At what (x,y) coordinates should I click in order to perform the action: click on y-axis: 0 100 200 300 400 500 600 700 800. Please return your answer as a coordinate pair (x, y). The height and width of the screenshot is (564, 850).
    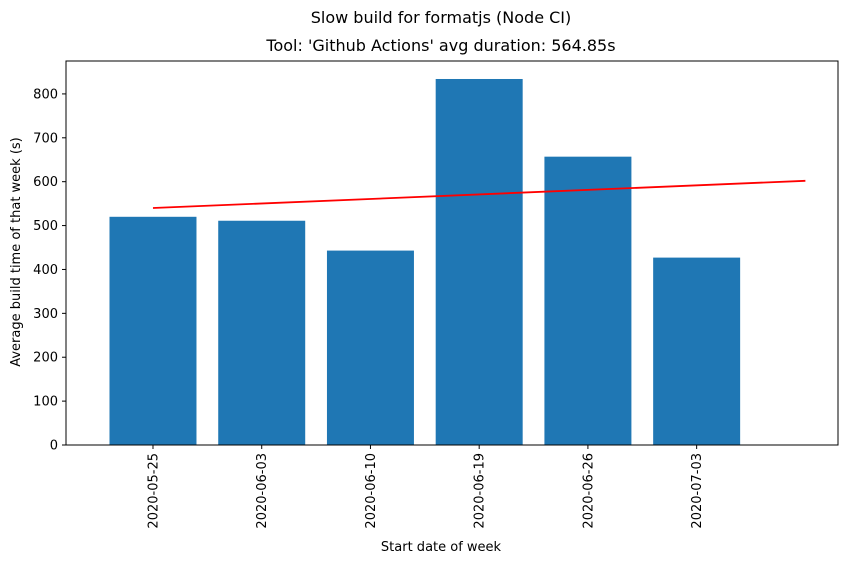
    Looking at the image, I should click on (49, 270).